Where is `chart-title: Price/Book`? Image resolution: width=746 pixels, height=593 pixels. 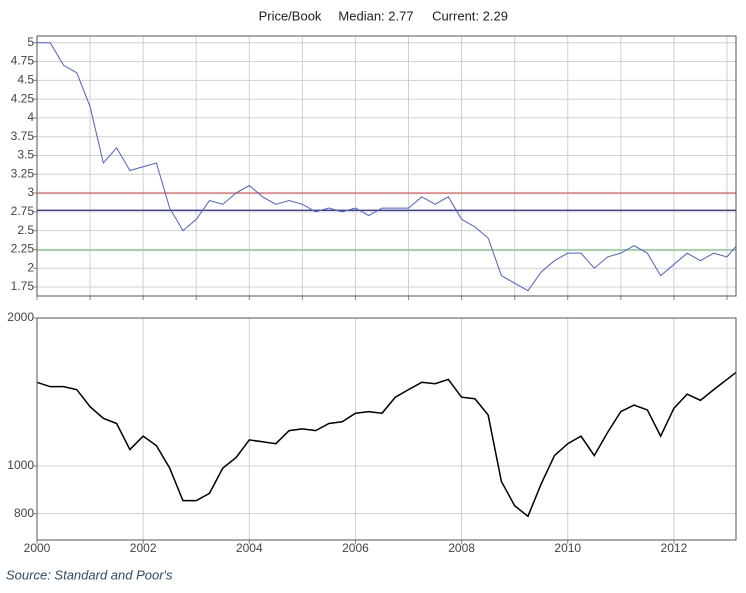 chart-title: Price/Book is located at coordinates (290, 15).